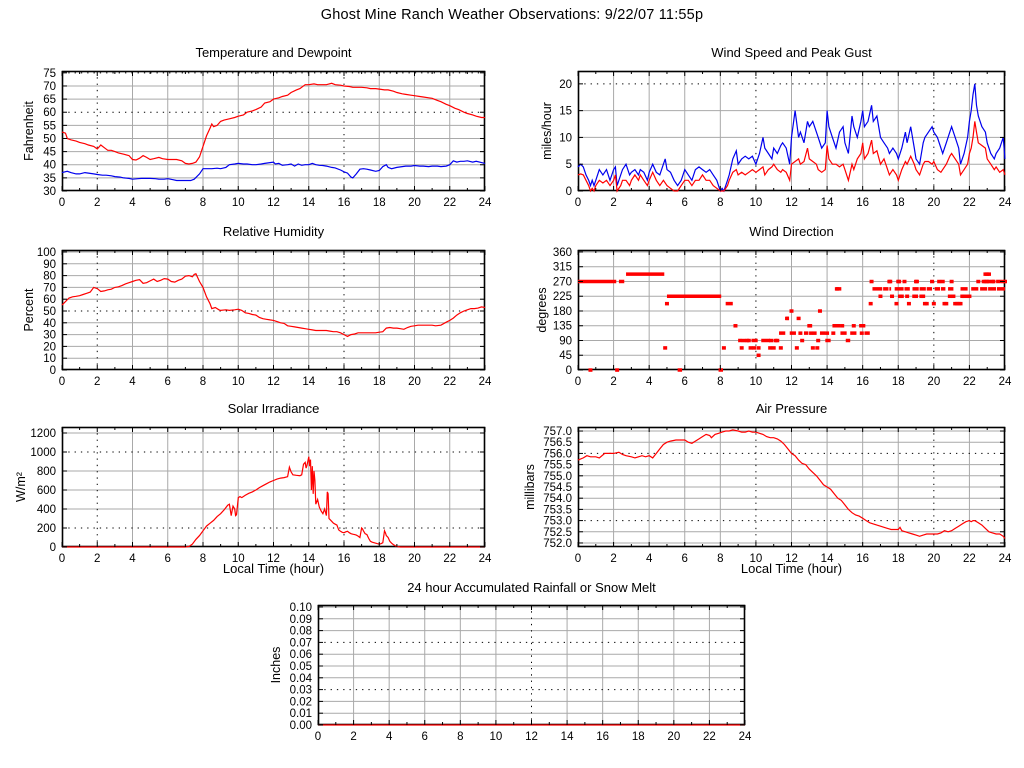 This screenshot has width=1024, height=768. I want to click on solar-x-axis-label: Local Time (hour), so click(273, 568).